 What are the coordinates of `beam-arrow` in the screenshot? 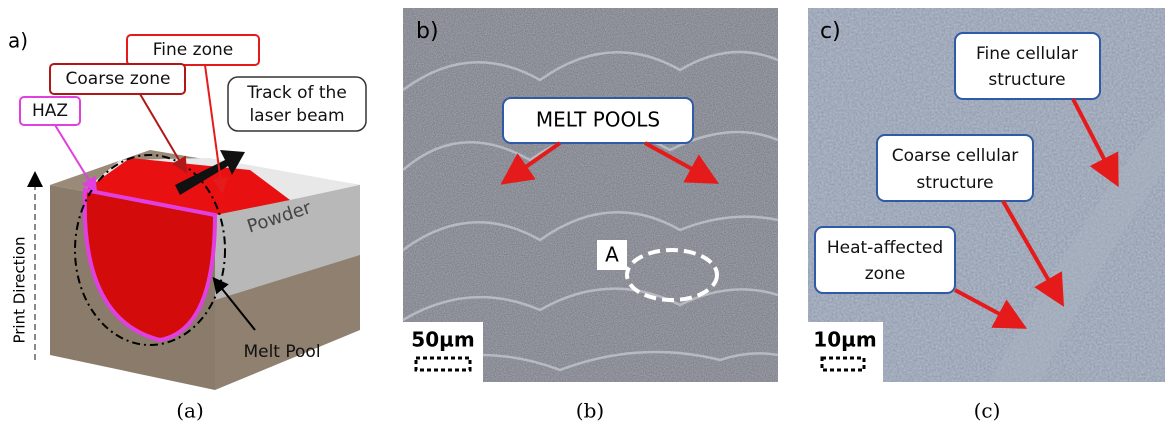 It's located at (210, 172).